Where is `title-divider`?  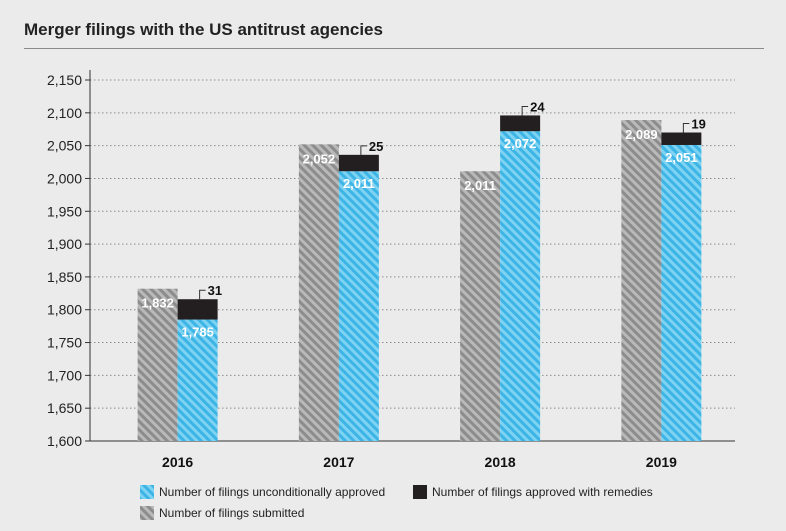 title-divider is located at coordinates (394, 48).